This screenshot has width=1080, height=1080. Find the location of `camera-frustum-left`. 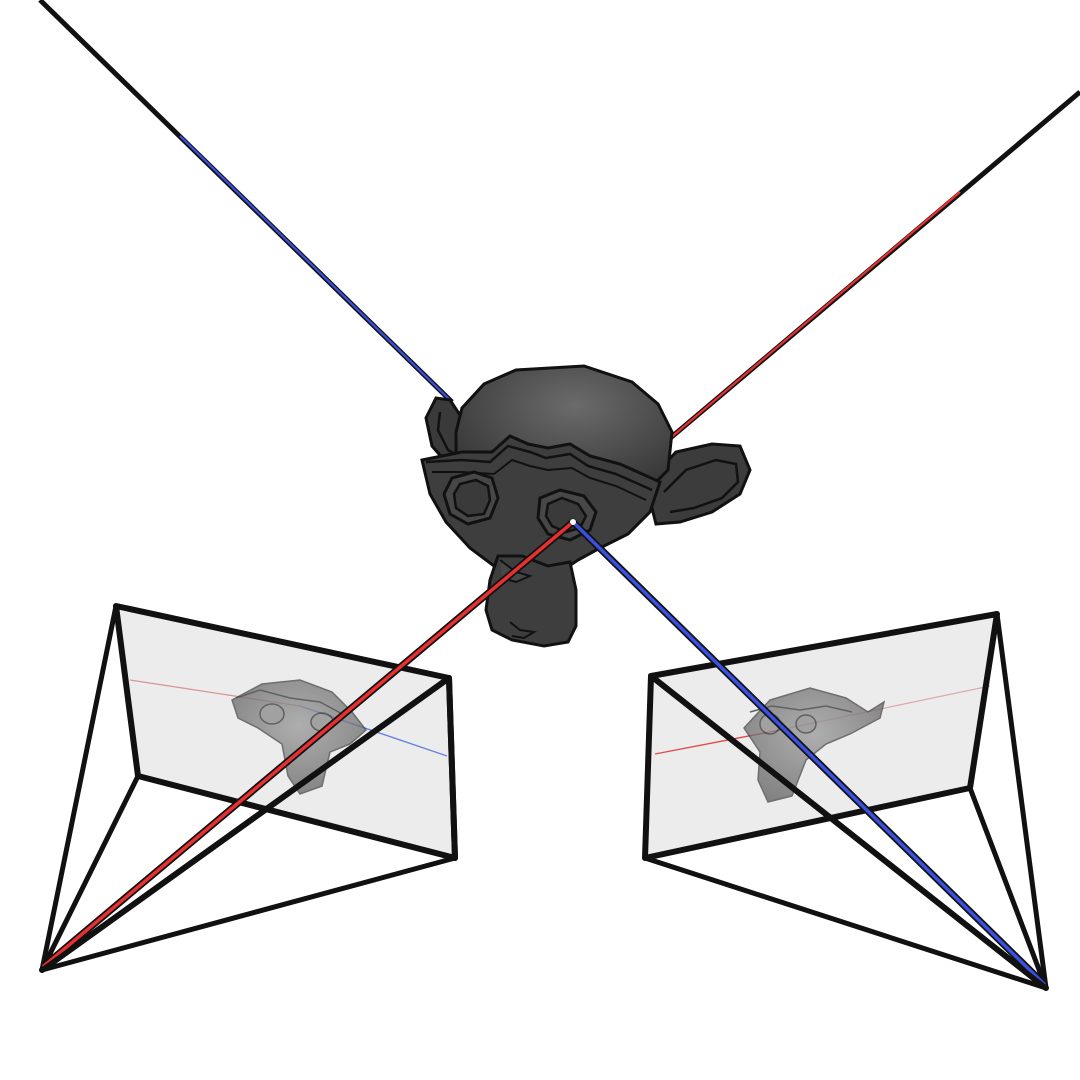

camera-frustum-left is located at coordinates (248, 788).